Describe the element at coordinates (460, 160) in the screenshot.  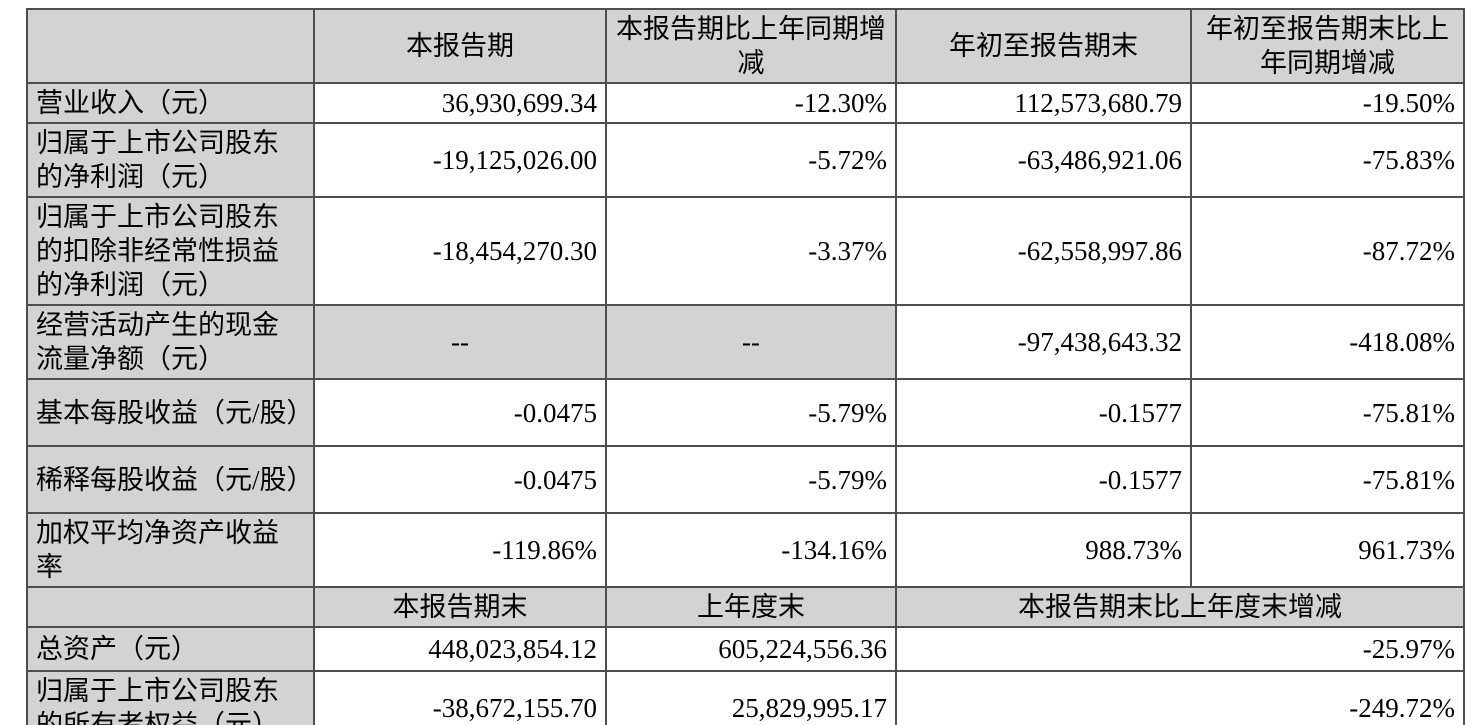
I see `value-cell: -19,125,026.00` at that location.